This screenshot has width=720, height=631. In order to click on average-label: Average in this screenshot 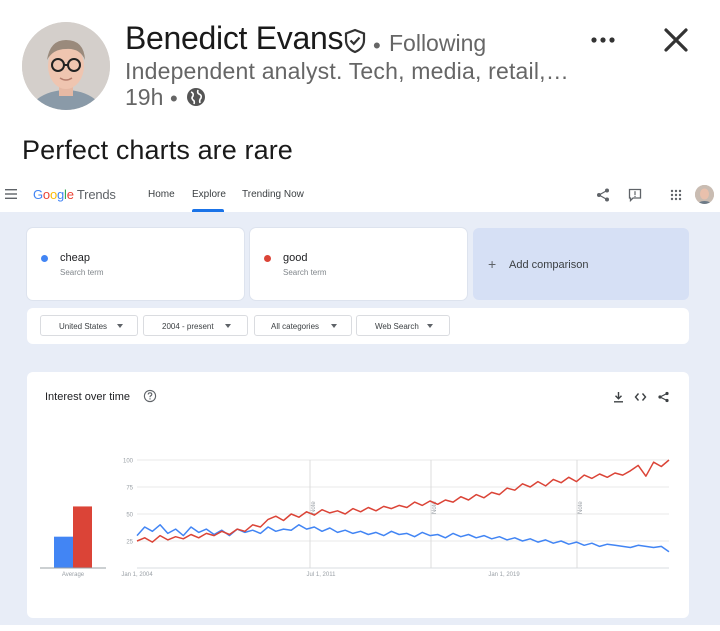, I will do `click(73, 575)`.